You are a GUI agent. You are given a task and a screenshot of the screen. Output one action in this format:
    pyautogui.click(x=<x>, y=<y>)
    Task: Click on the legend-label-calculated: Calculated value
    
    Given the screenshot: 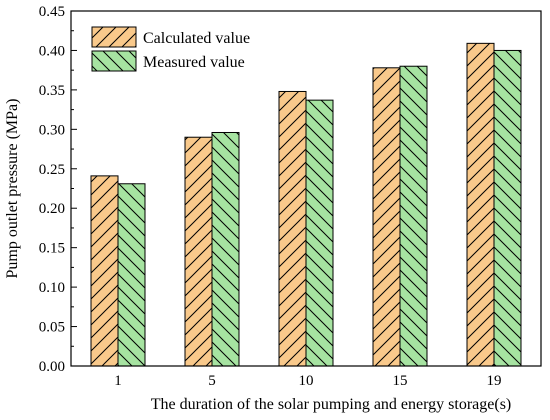 What is the action you would take?
    pyautogui.click(x=196, y=38)
    